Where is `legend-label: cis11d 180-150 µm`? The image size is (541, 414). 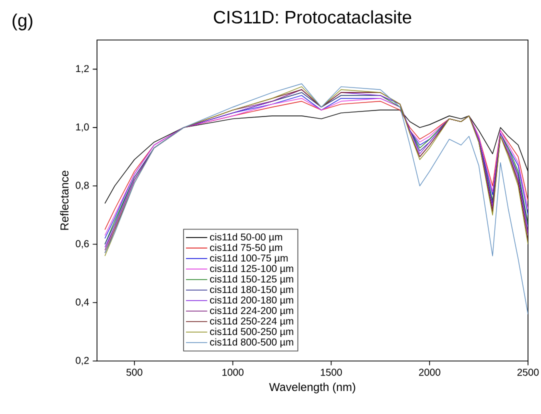
legend-label: cis11d 180-150 µm is located at coordinates (252, 291).